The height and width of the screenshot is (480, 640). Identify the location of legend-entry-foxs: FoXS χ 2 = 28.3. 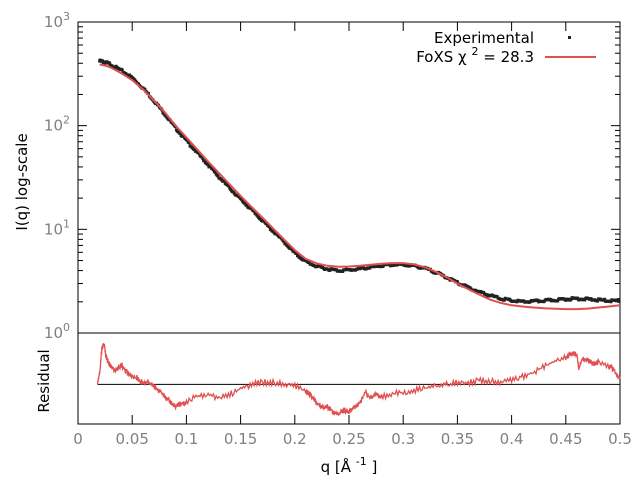
(475, 55).